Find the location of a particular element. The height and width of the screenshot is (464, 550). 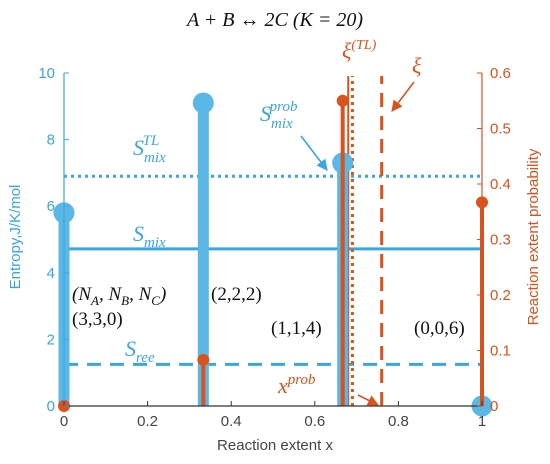

composition-header: (NA, NB, NC) is located at coordinates (119, 296).